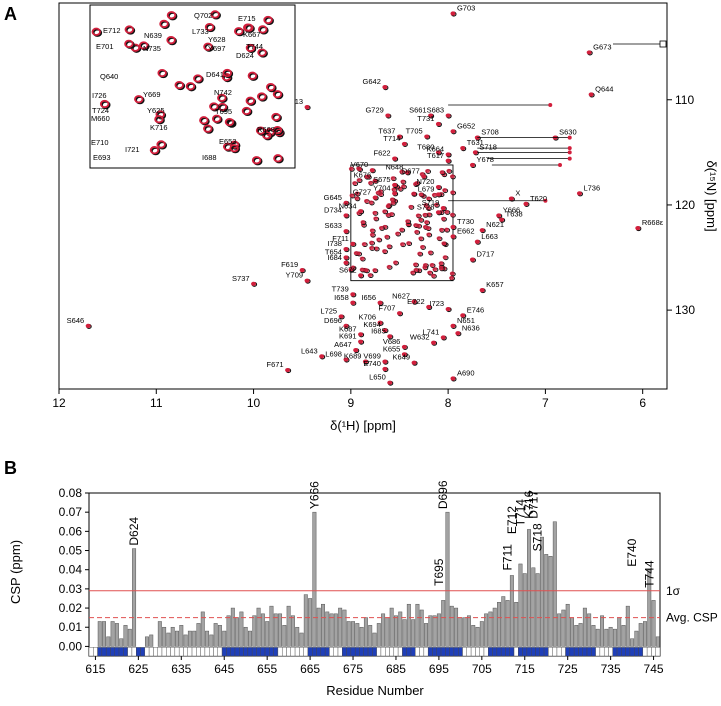 The image size is (721, 706). What do you see at coordinates (132, 149) in the screenshot?
I see `inset-peak-label: I721` at bounding box center [132, 149].